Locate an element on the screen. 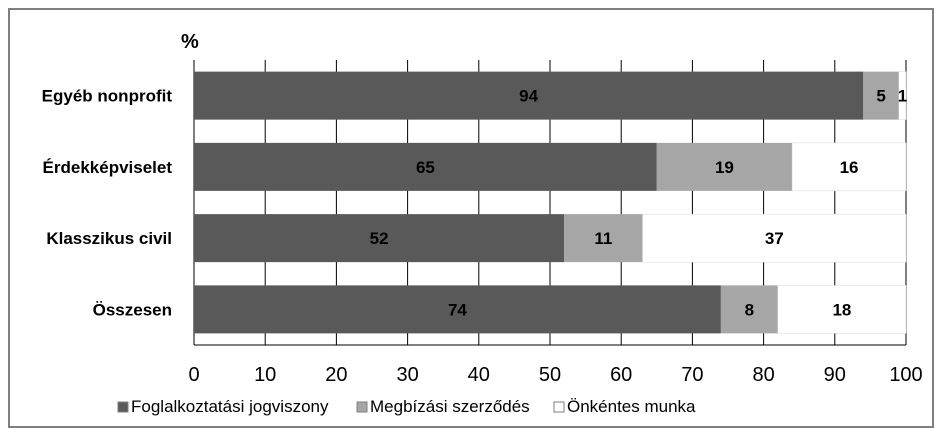  data-label-1-2: 65 is located at coordinates (425, 167).